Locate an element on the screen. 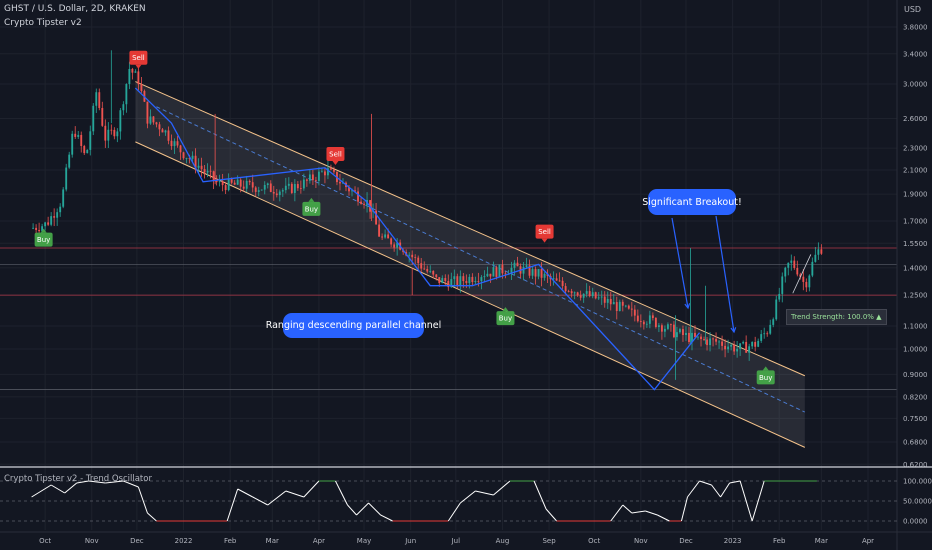  price-tick-label: 3.4000 is located at coordinates (915, 54).